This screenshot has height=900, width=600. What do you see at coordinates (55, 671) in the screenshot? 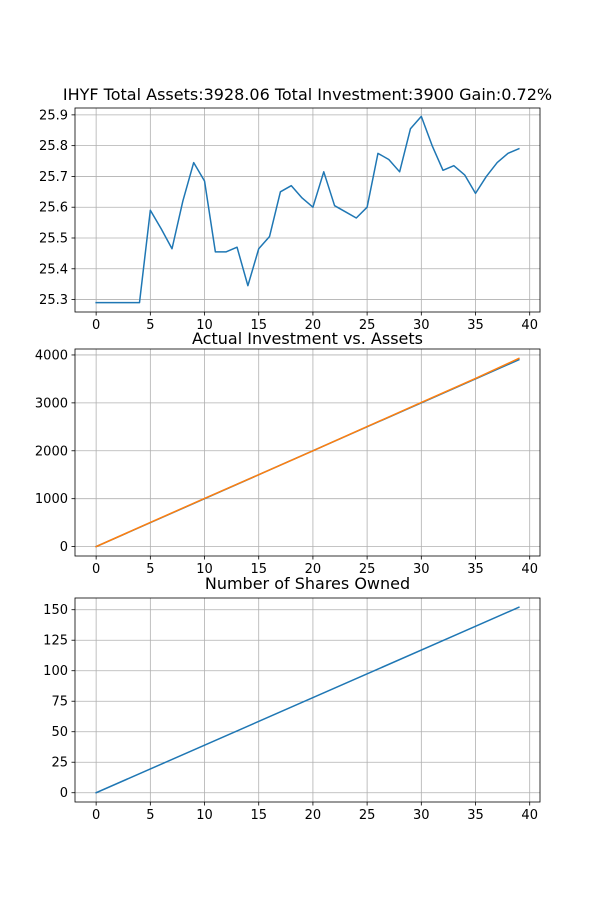
I see `y-tick-label: 100` at bounding box center [55, 671].